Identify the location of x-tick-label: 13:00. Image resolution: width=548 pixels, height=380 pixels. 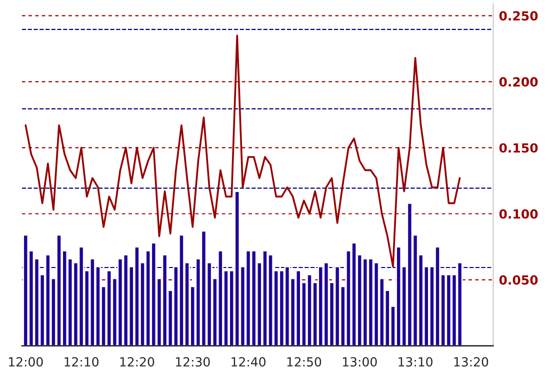
(359, 362).